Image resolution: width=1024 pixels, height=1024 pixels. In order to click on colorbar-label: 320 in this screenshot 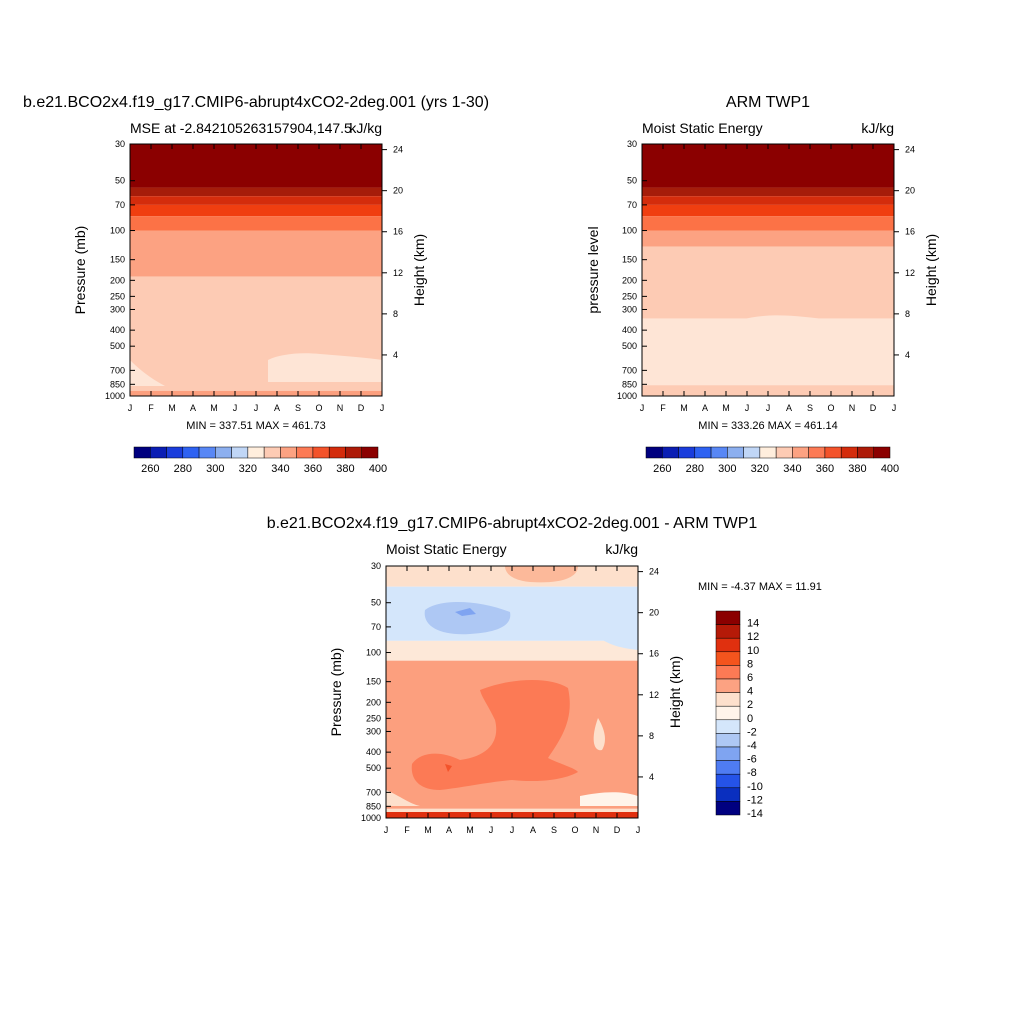, I will do `click(248, 469)`.